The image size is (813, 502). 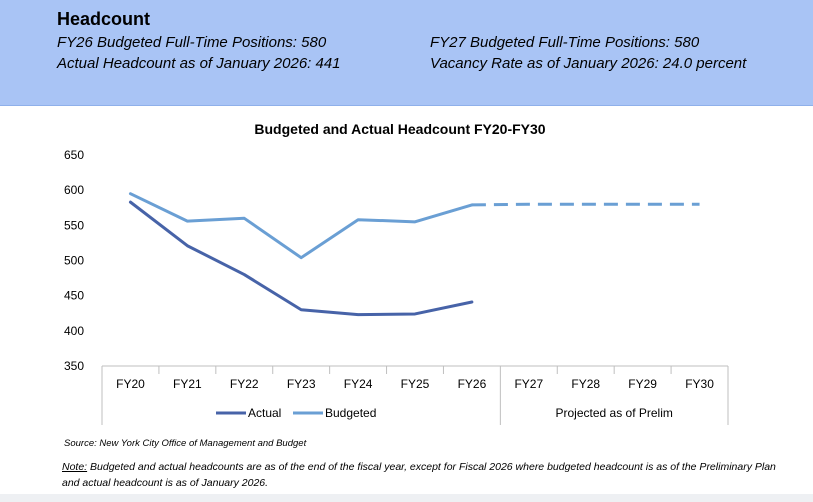 I want to click on actual-series-line, so click(x=301, y=258).